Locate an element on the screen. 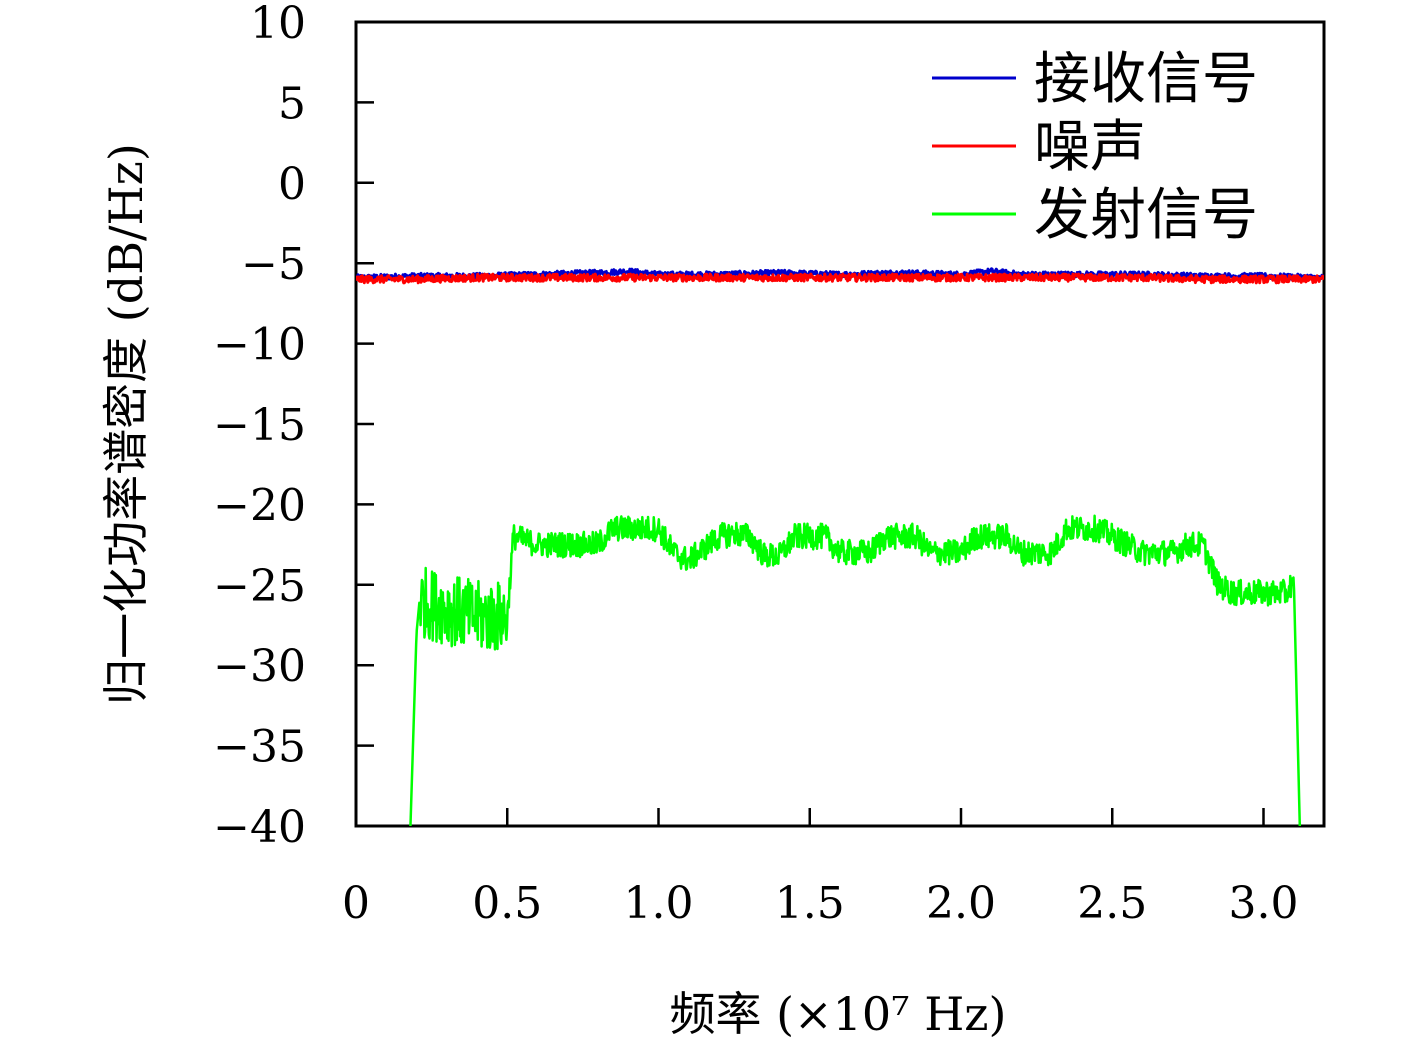  y-tick-label: −10 is located at coordinates (259, 345).